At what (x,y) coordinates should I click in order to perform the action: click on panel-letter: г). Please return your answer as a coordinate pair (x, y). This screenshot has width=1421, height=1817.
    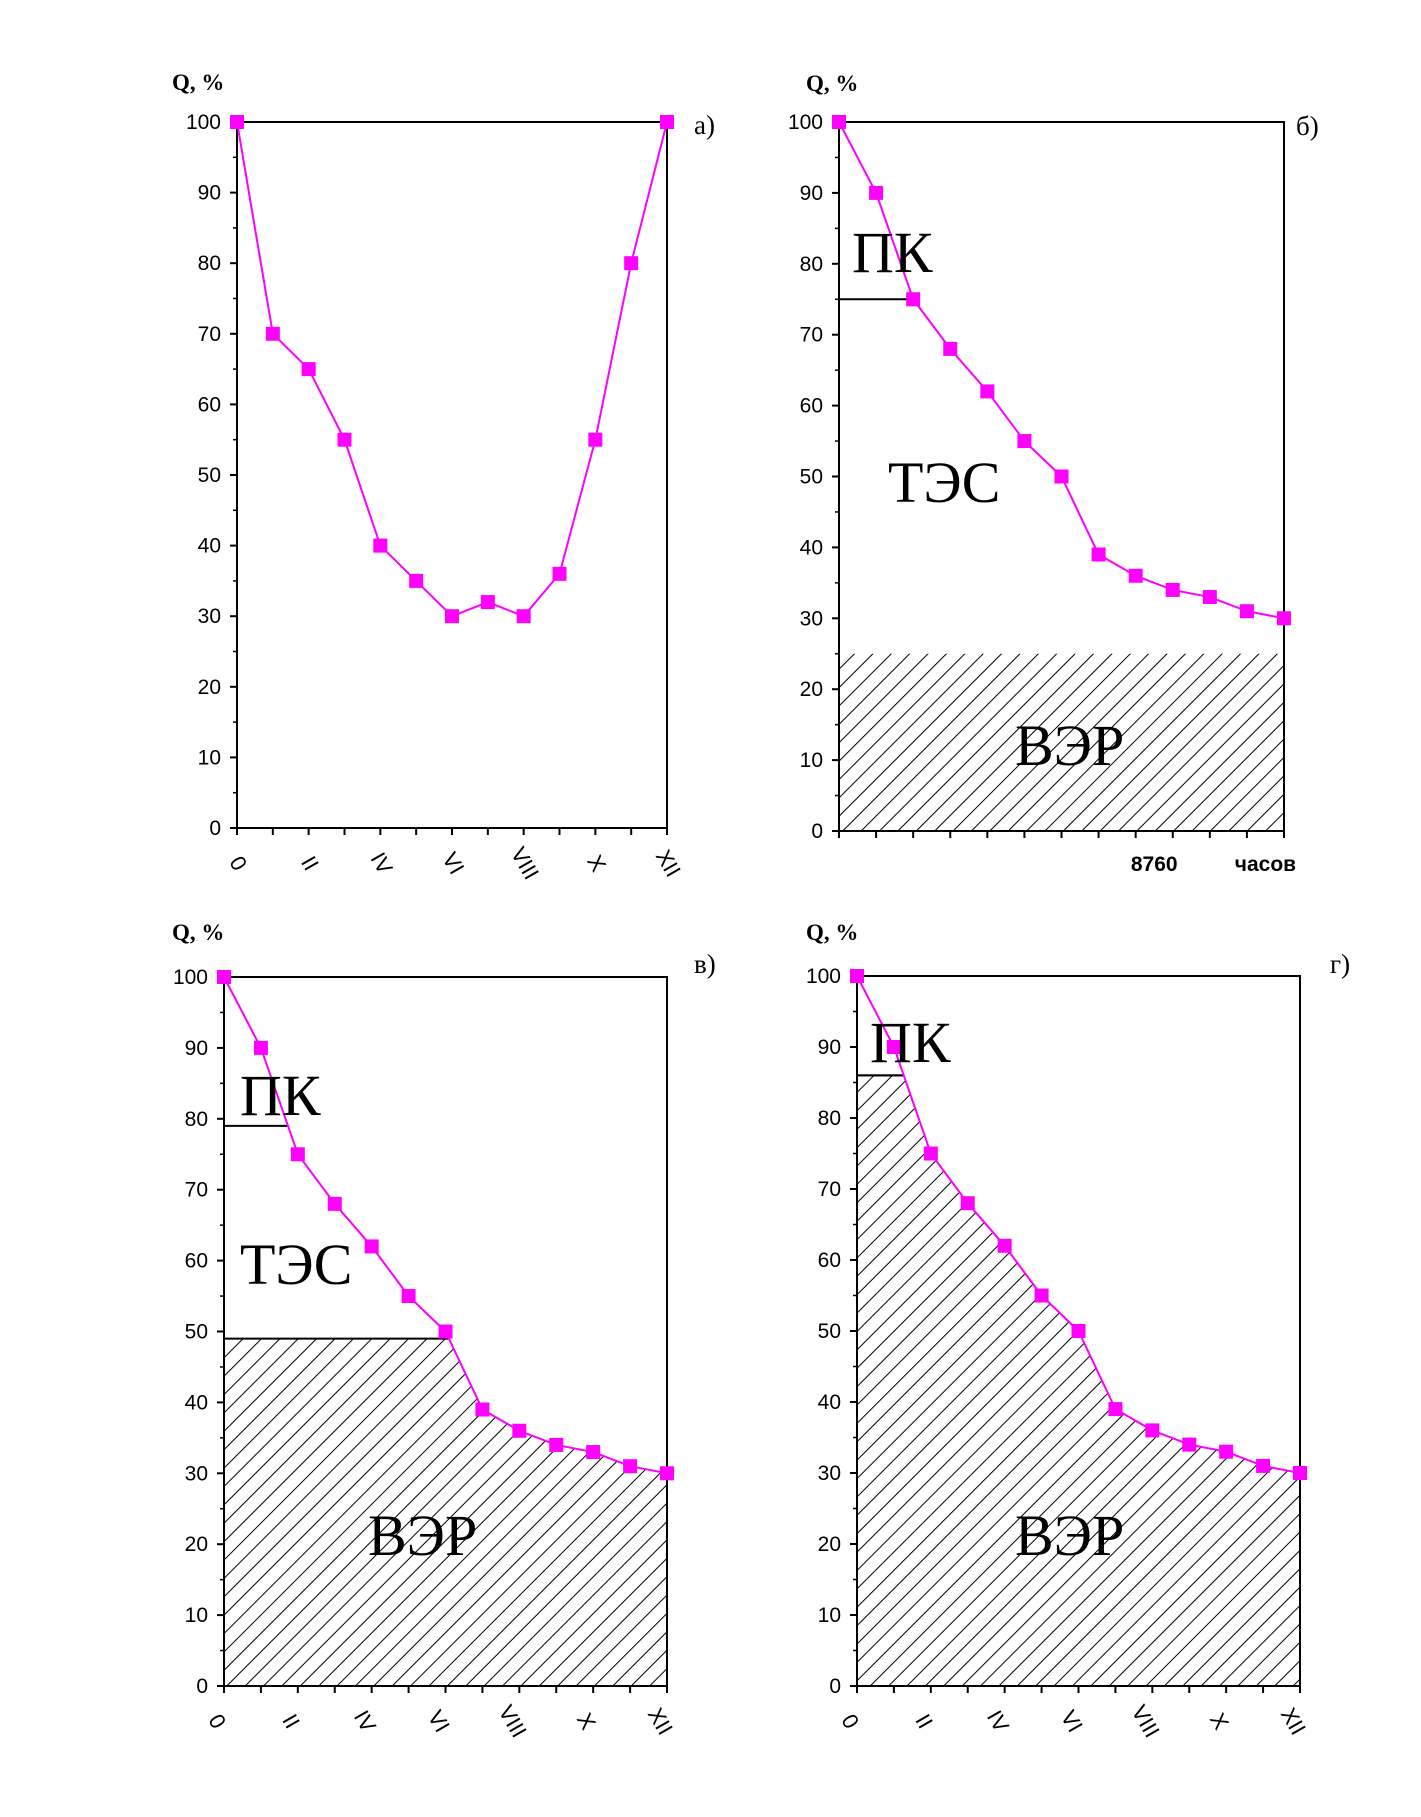
    Looking at the image, I should click on (1340, 964).